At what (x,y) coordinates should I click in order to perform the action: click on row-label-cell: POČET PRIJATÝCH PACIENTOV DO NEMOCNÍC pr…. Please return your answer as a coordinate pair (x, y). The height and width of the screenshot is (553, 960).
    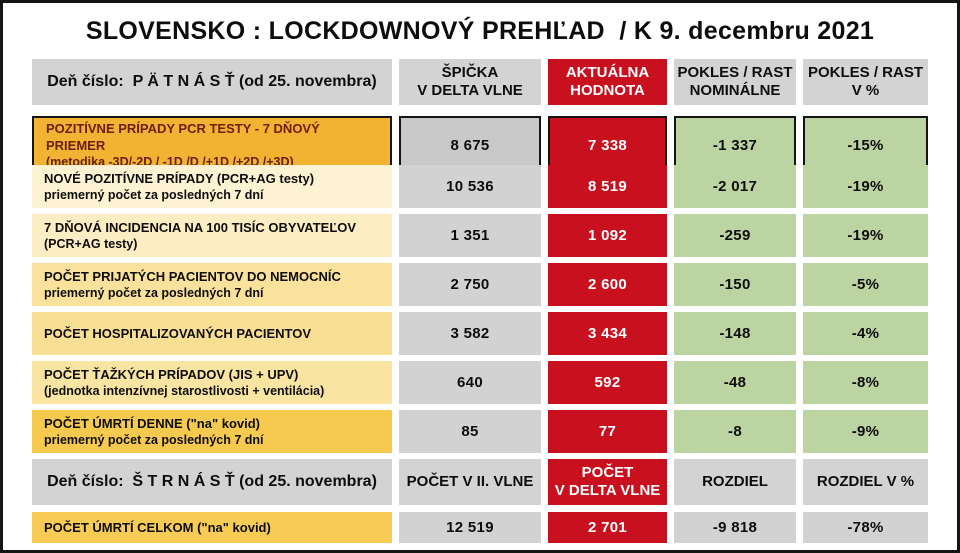
    Looking at the image, I should click on (212, 284).